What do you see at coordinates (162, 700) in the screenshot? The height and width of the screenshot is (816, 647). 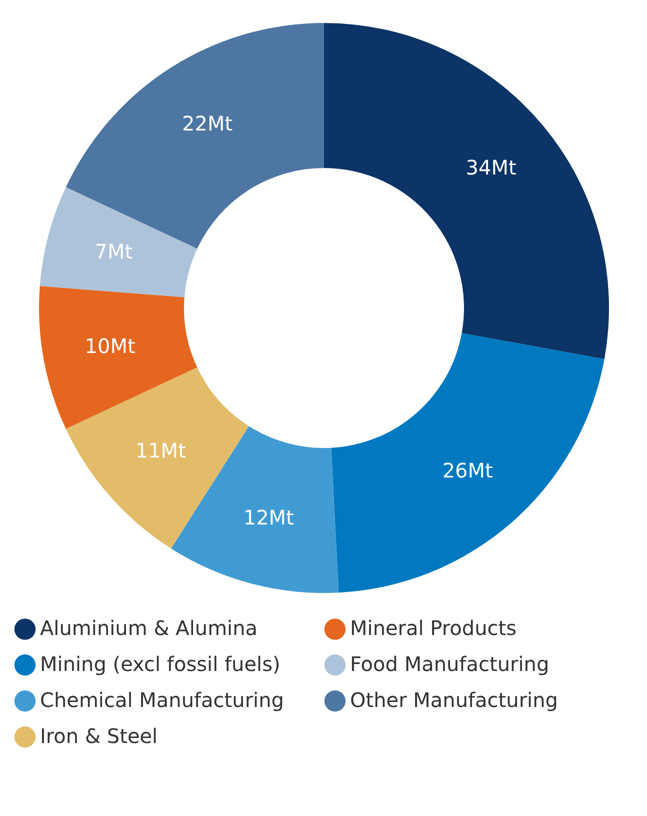 I see `legend-label: Chemical Manufacturing` at bounding box center [162, 700].